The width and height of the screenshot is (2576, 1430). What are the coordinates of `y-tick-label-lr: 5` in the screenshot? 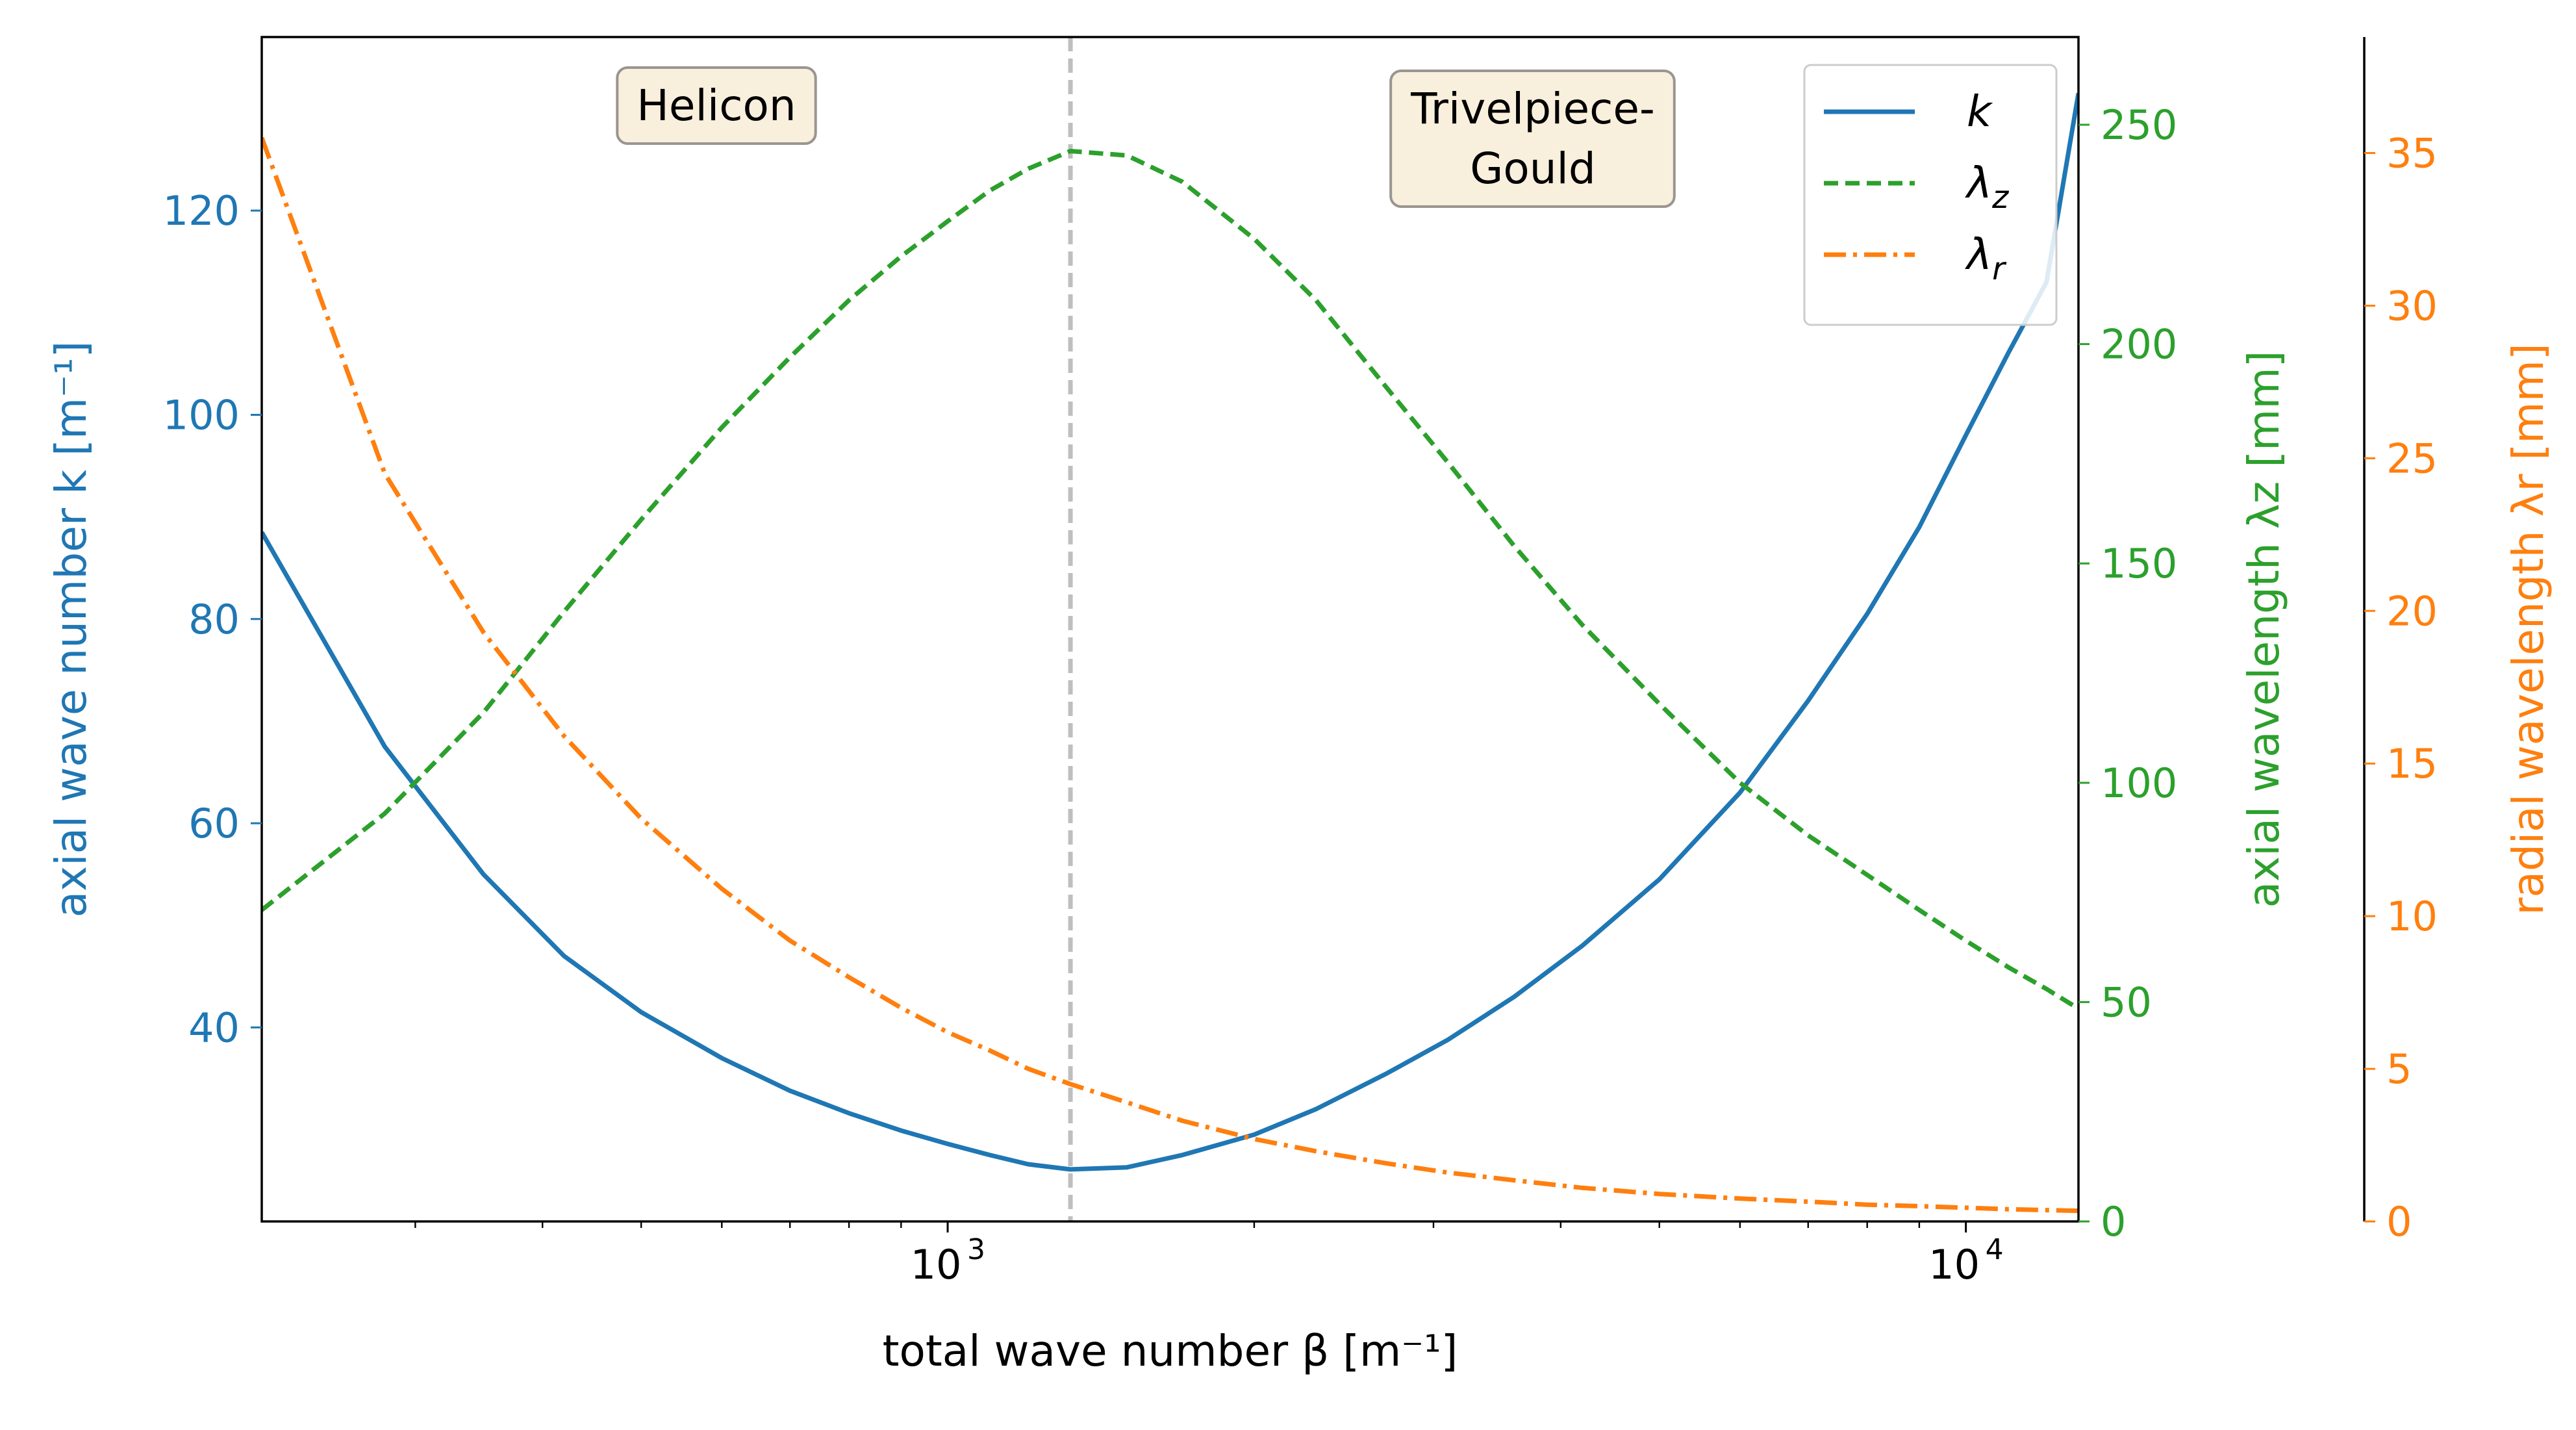 It's located at (2399, 1069).